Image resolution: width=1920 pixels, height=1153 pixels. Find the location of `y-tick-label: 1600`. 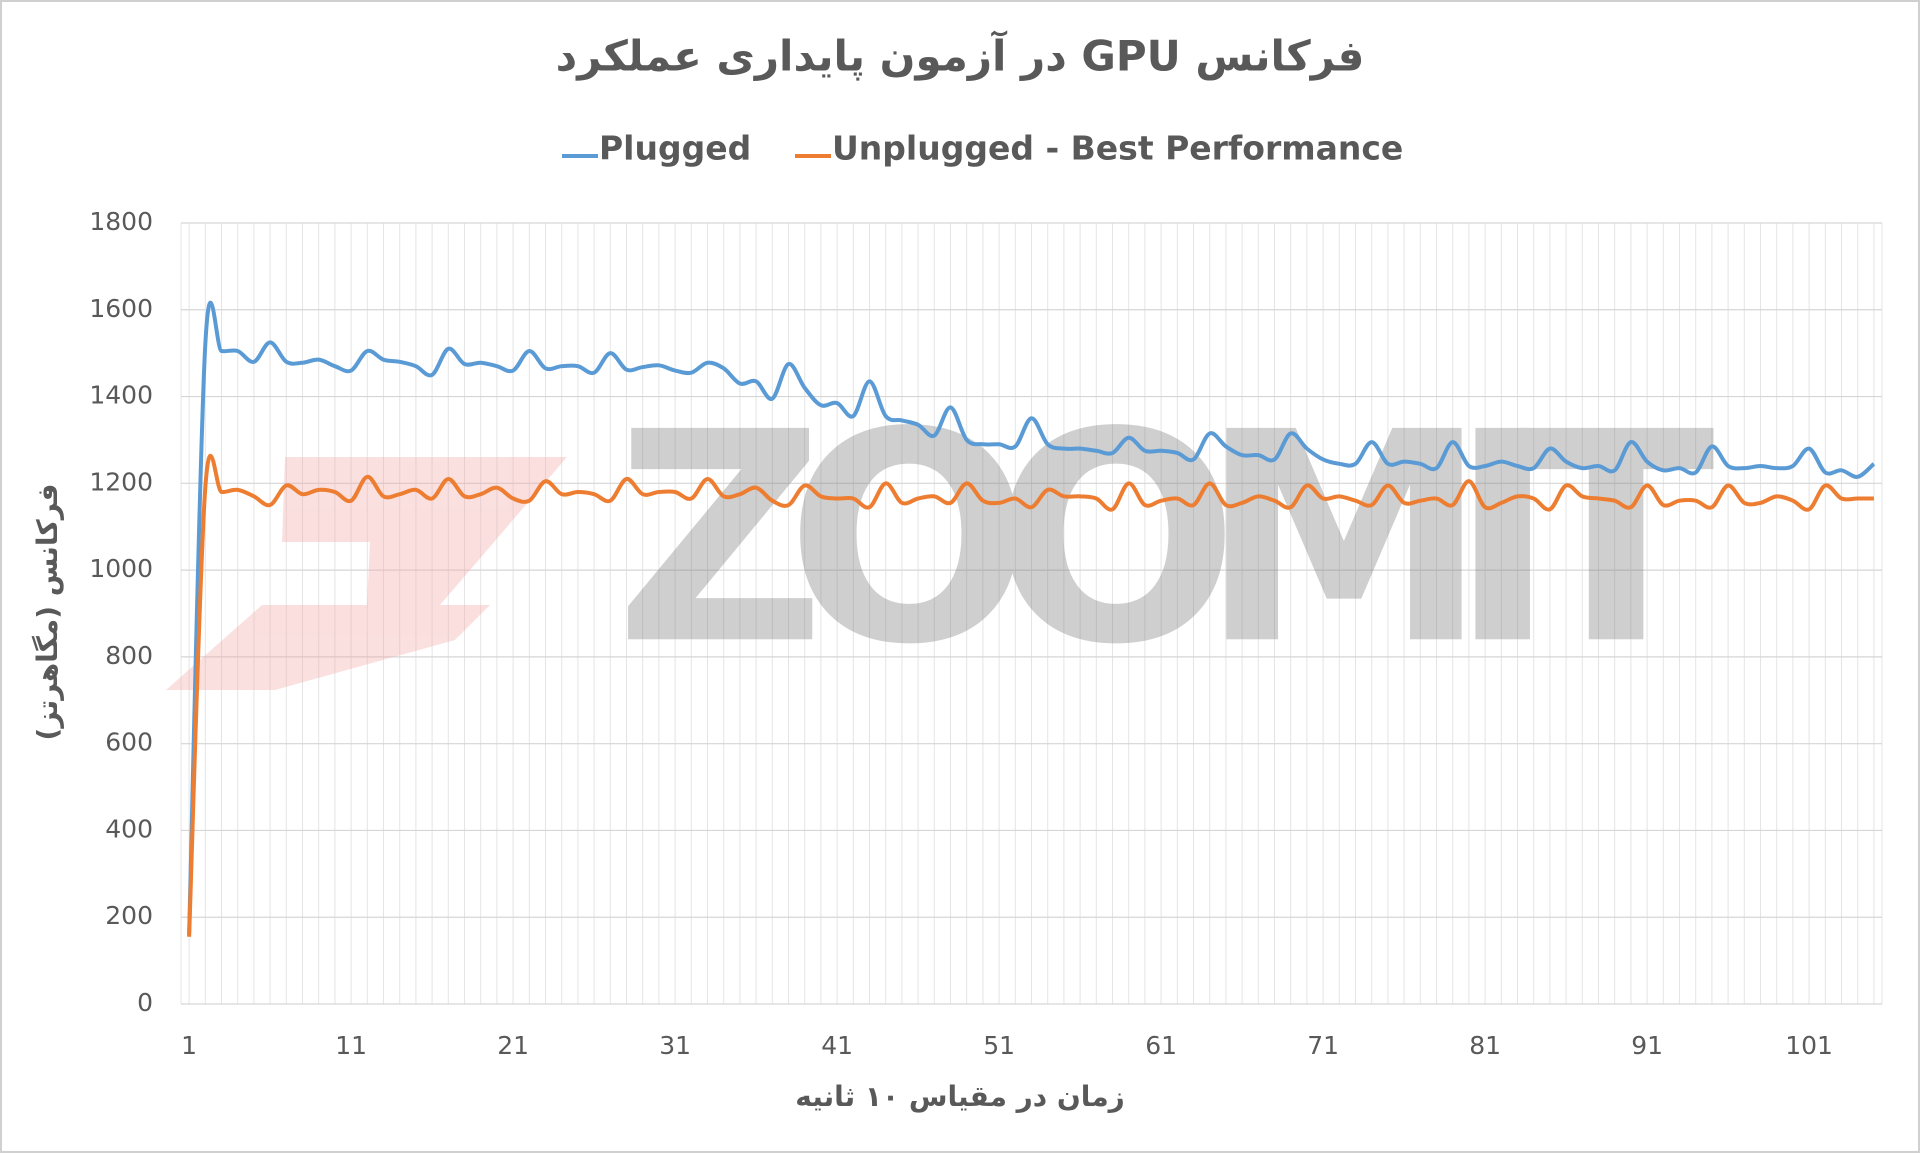

y-tick-label: 1600 is located at coordinates (121, 308).